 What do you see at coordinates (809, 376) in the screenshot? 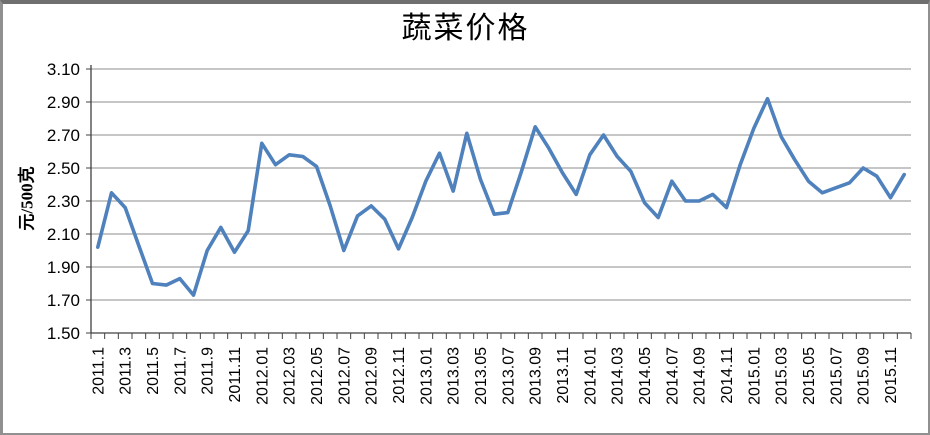
I see `x-tick-label: 2015.05` at bounding box center [809, 376].